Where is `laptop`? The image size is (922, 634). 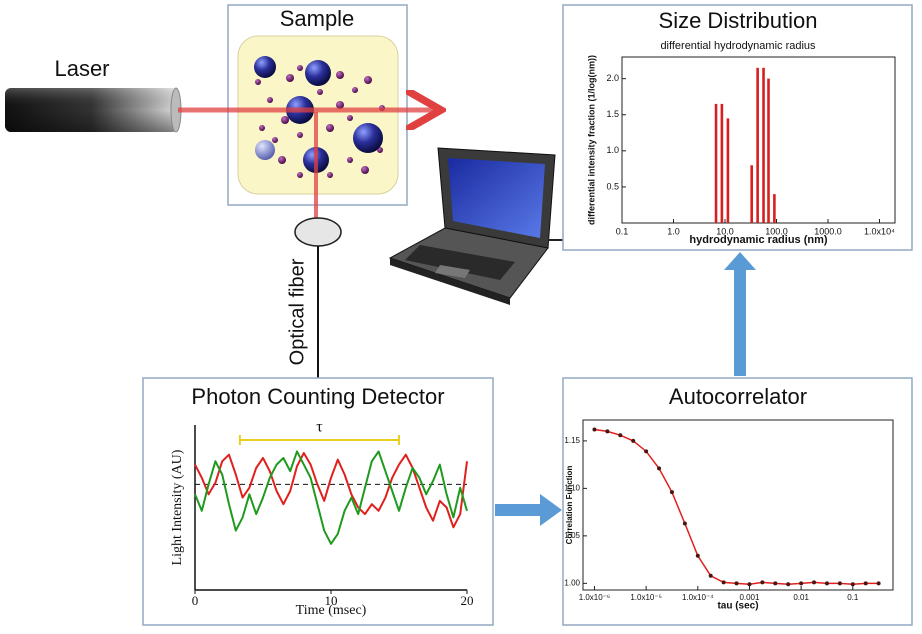 laptop is located at coordinates (475, 226).